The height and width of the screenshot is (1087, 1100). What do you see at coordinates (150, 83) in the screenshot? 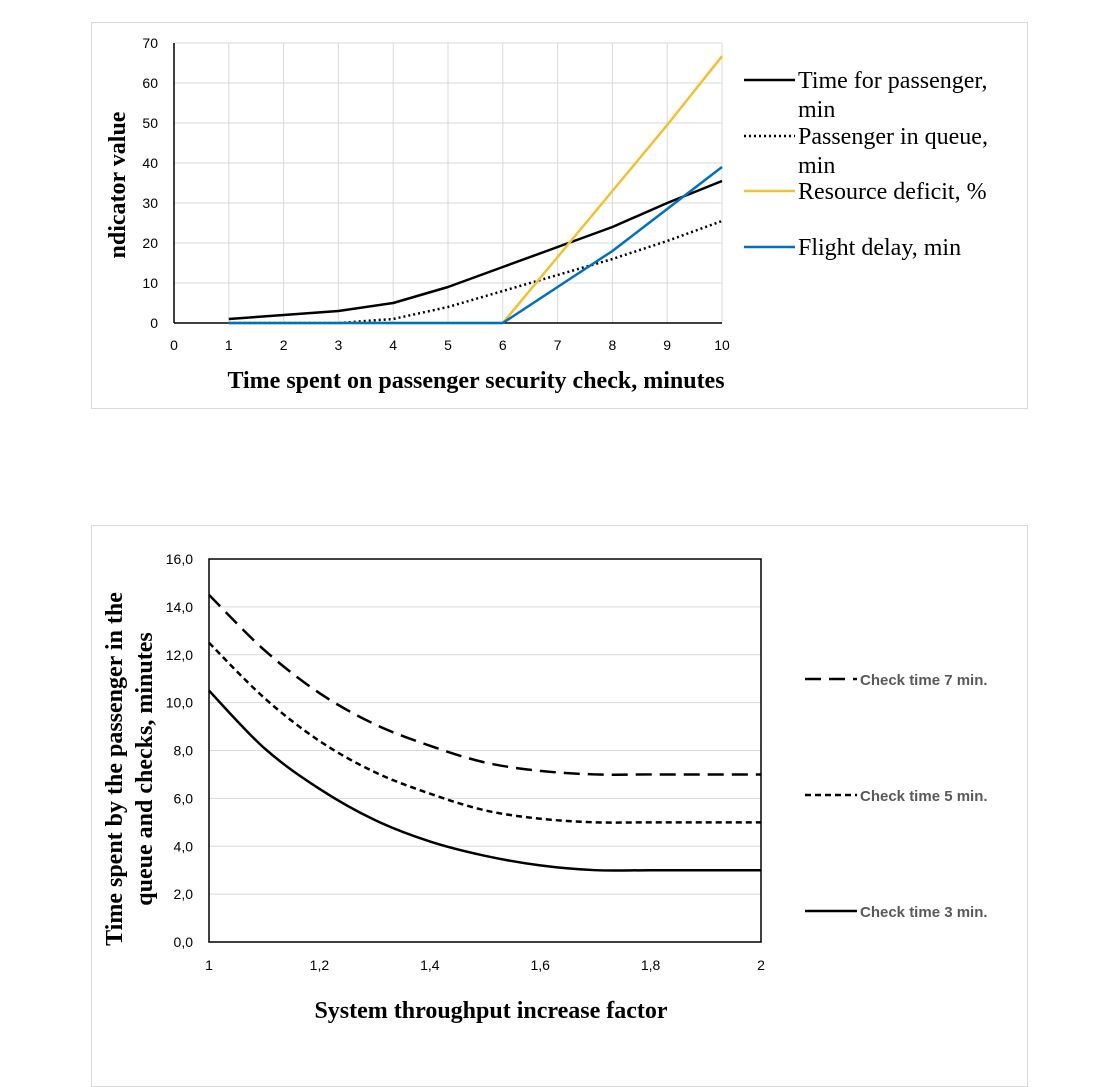
I see `y-tick-label: 60` at bounding box center [150, 83].